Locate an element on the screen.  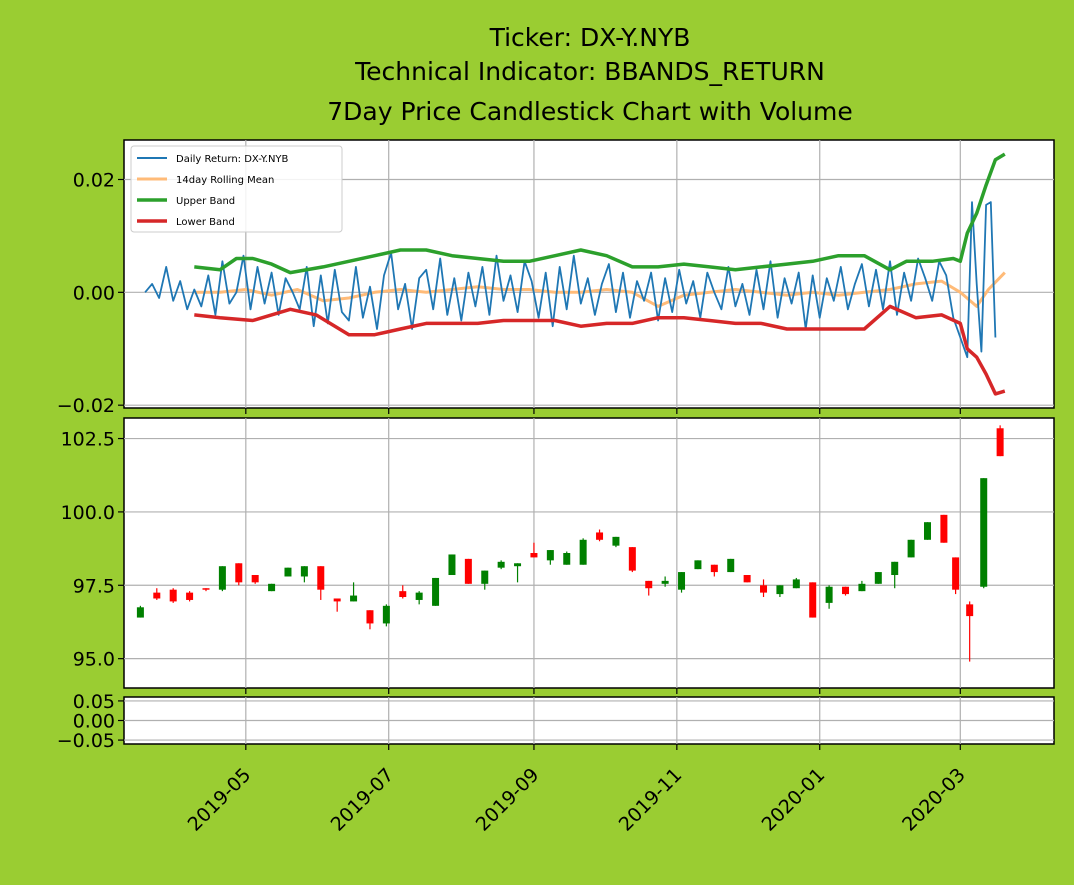
x-tick-label-2019-09: 2019-09 is located at coordinates (508, 800).